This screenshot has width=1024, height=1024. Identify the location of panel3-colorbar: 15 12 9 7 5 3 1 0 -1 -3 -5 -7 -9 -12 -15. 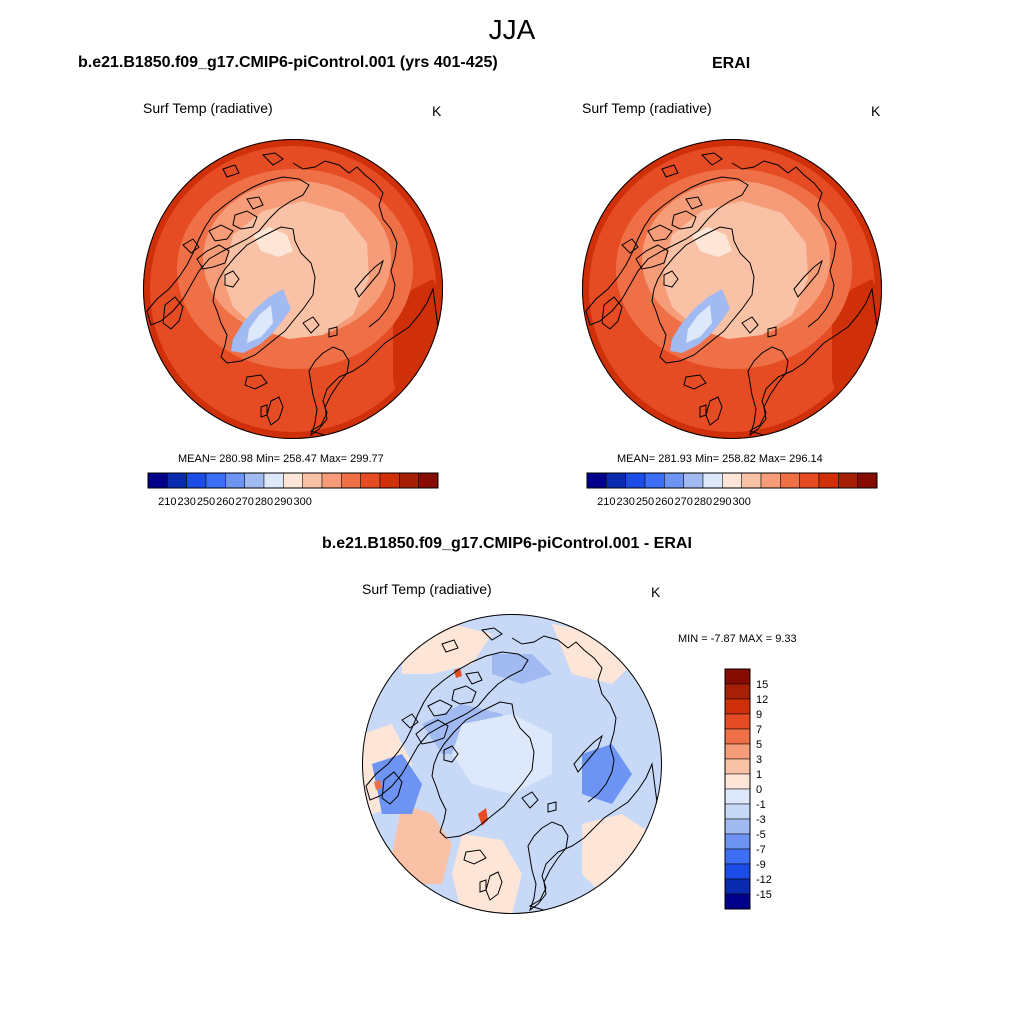
(748, 789).